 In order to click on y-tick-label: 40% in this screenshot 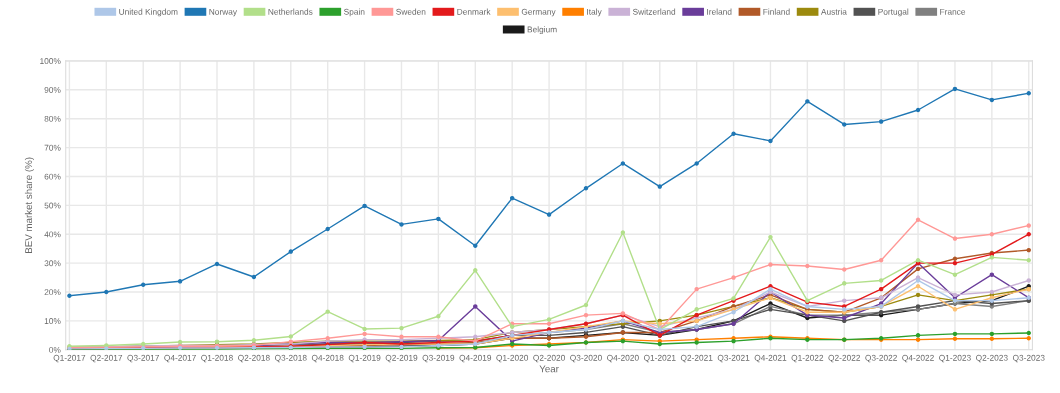, I will do `click(52, 234)`.